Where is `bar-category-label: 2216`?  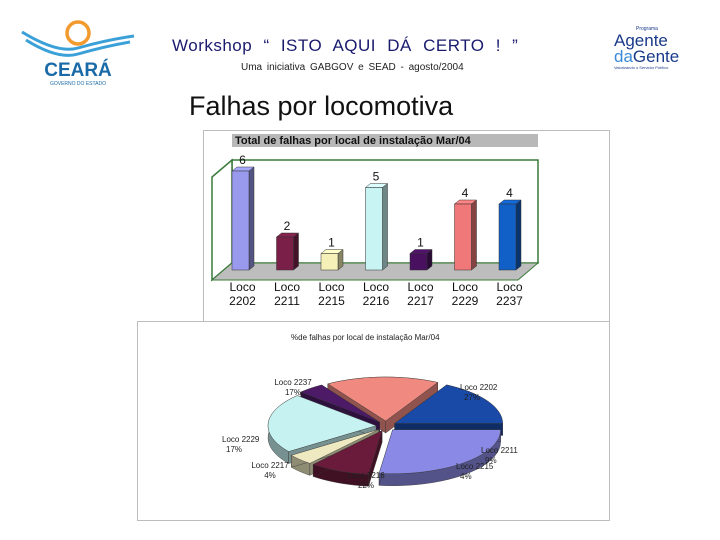
bar-category-label: 2216 is located at coordinates (376, 301).